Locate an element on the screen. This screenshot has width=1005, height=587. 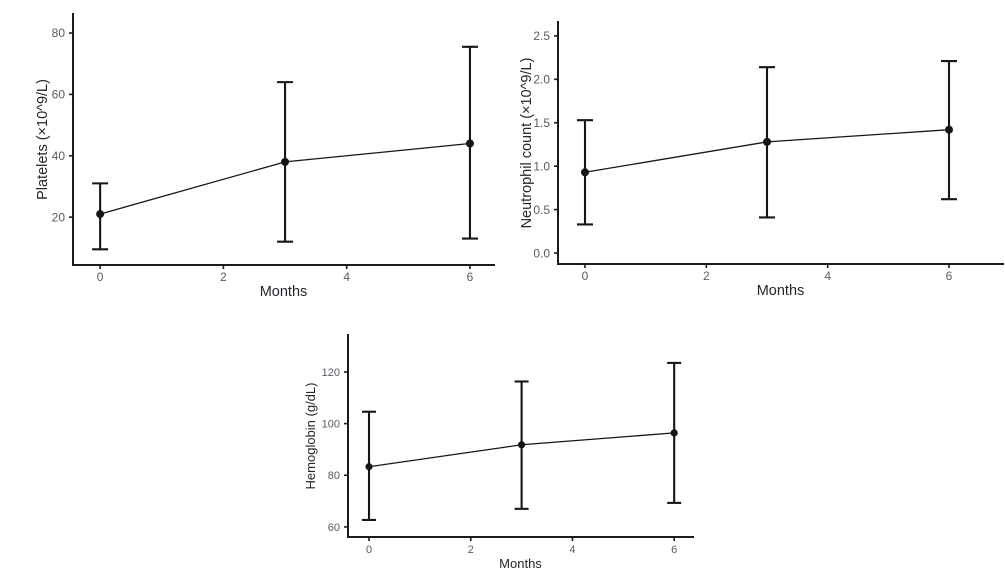
y-axis-title: Neutrophil count (×10^9/L) is located at coordinates (527, 143).